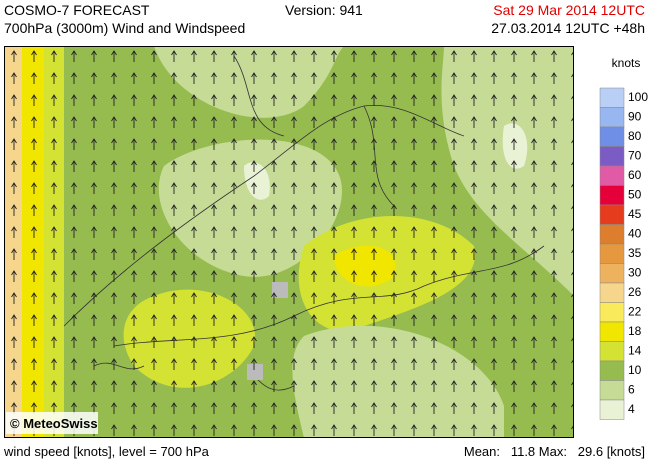 This screenshot has width=650, height=462. What do you see at coordinates (635, 214) in the screenshot?
I see `legend-label: 45` at bounding box center [635, 214].